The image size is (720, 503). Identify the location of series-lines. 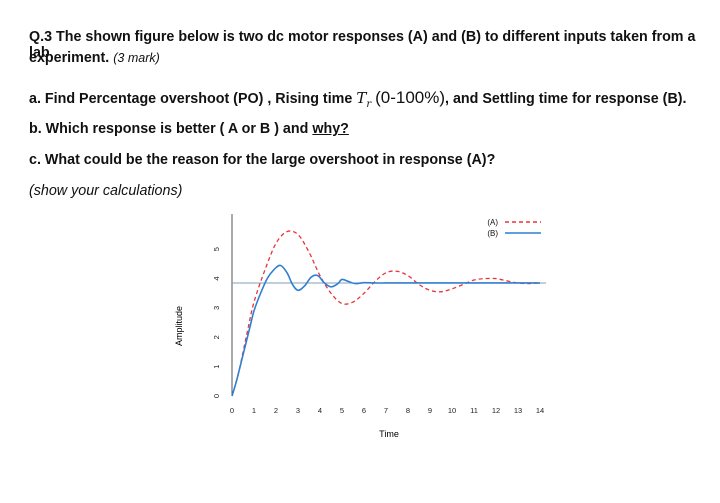
(386, 313).